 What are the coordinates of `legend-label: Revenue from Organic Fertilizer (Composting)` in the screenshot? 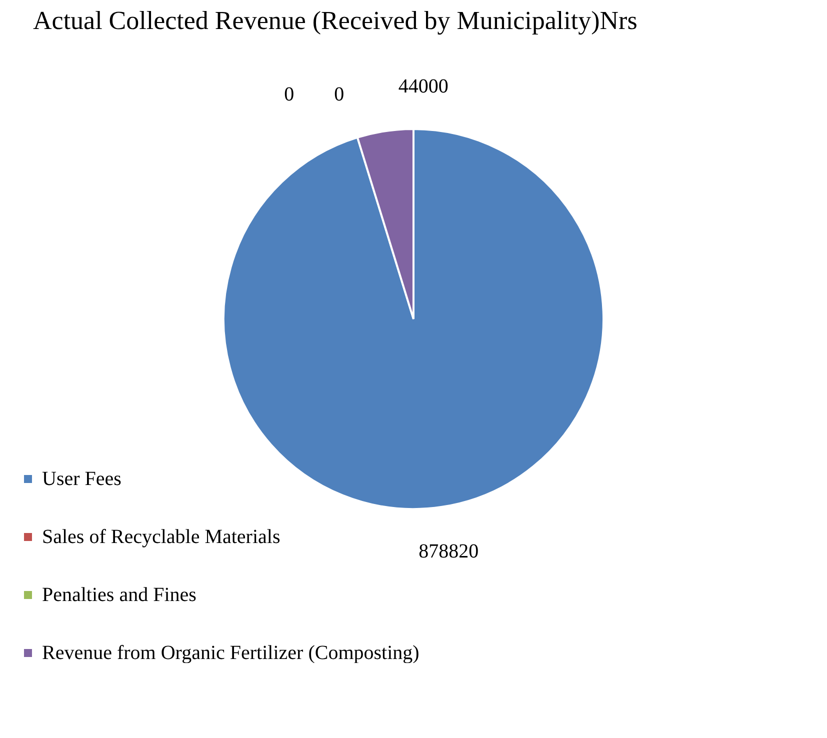 It's located at (231, 653).